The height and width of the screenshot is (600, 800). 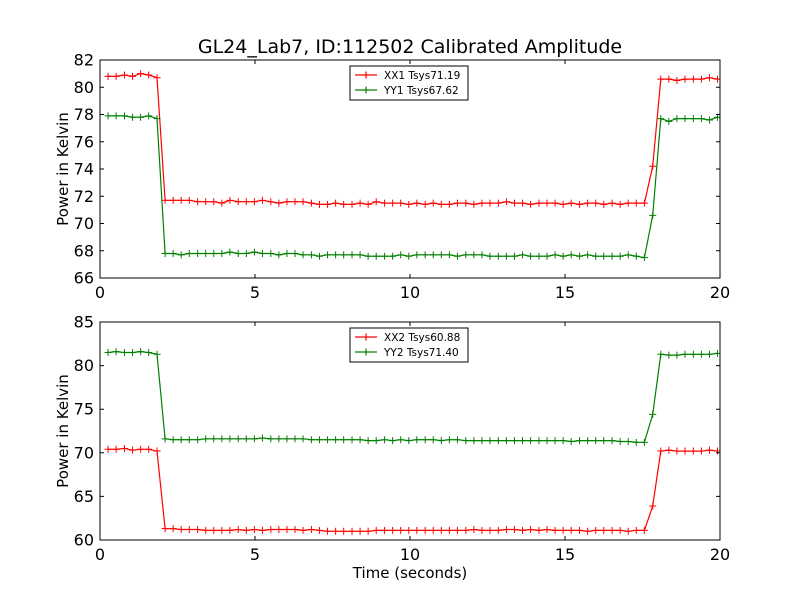 I want to click on chart2-x-tick-label: 20, so click(x=720, y=554).